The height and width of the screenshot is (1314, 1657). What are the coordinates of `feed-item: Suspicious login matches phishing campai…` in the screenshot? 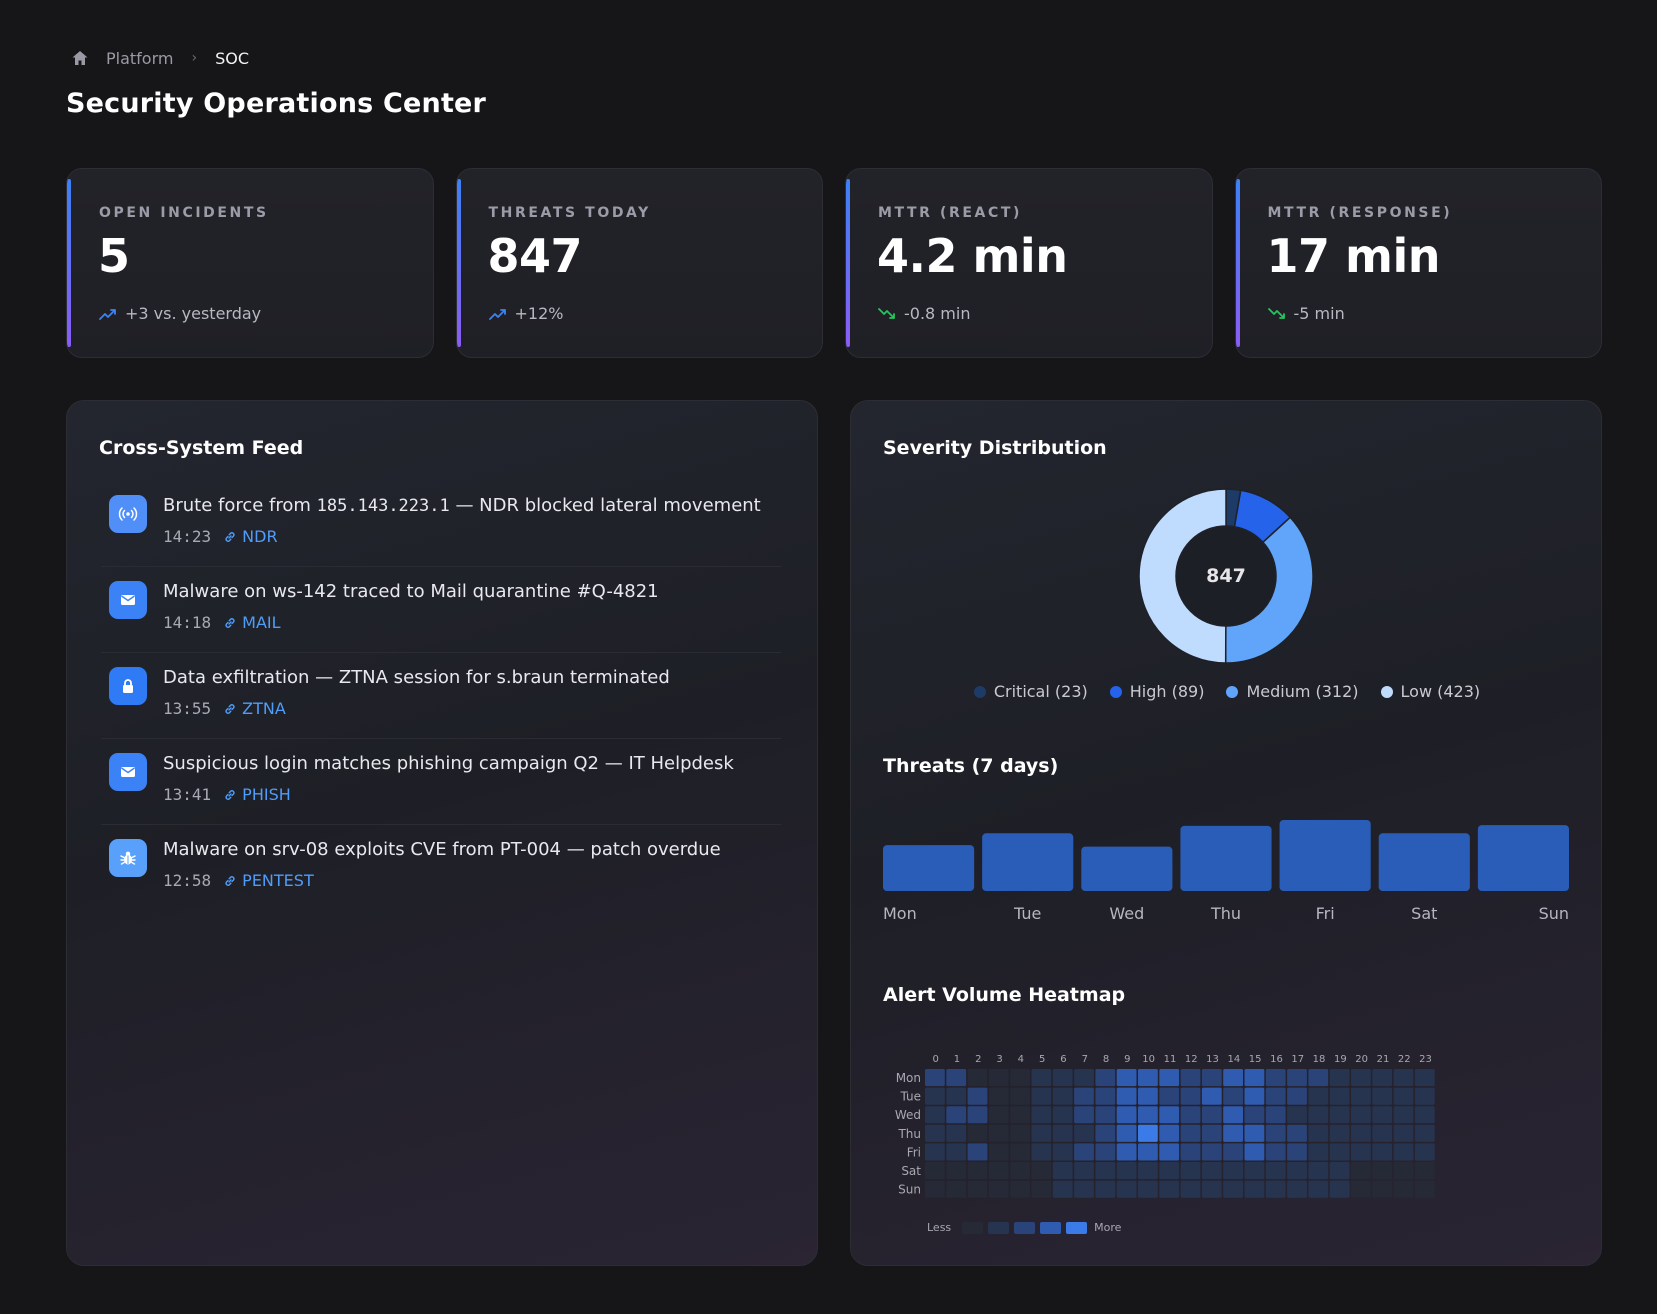 It's located at (441, 782).